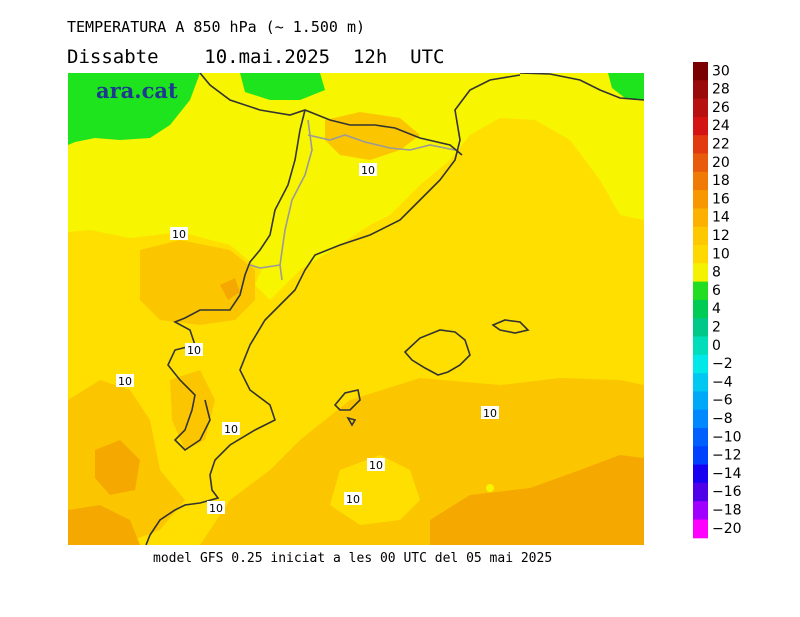 This screenshot has width=800, height=617. What do you see at coordinates (727, 456) in the screenshot?
I see `colorbar-label: −12` at bounding box center [727, 456].